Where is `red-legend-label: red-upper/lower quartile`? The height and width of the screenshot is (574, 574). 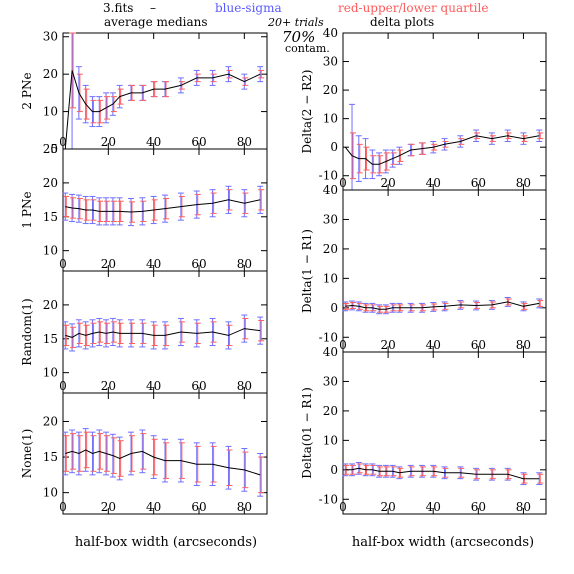 red-legend-label: red-upper/lower quartile is located at coordinates (413, 8).